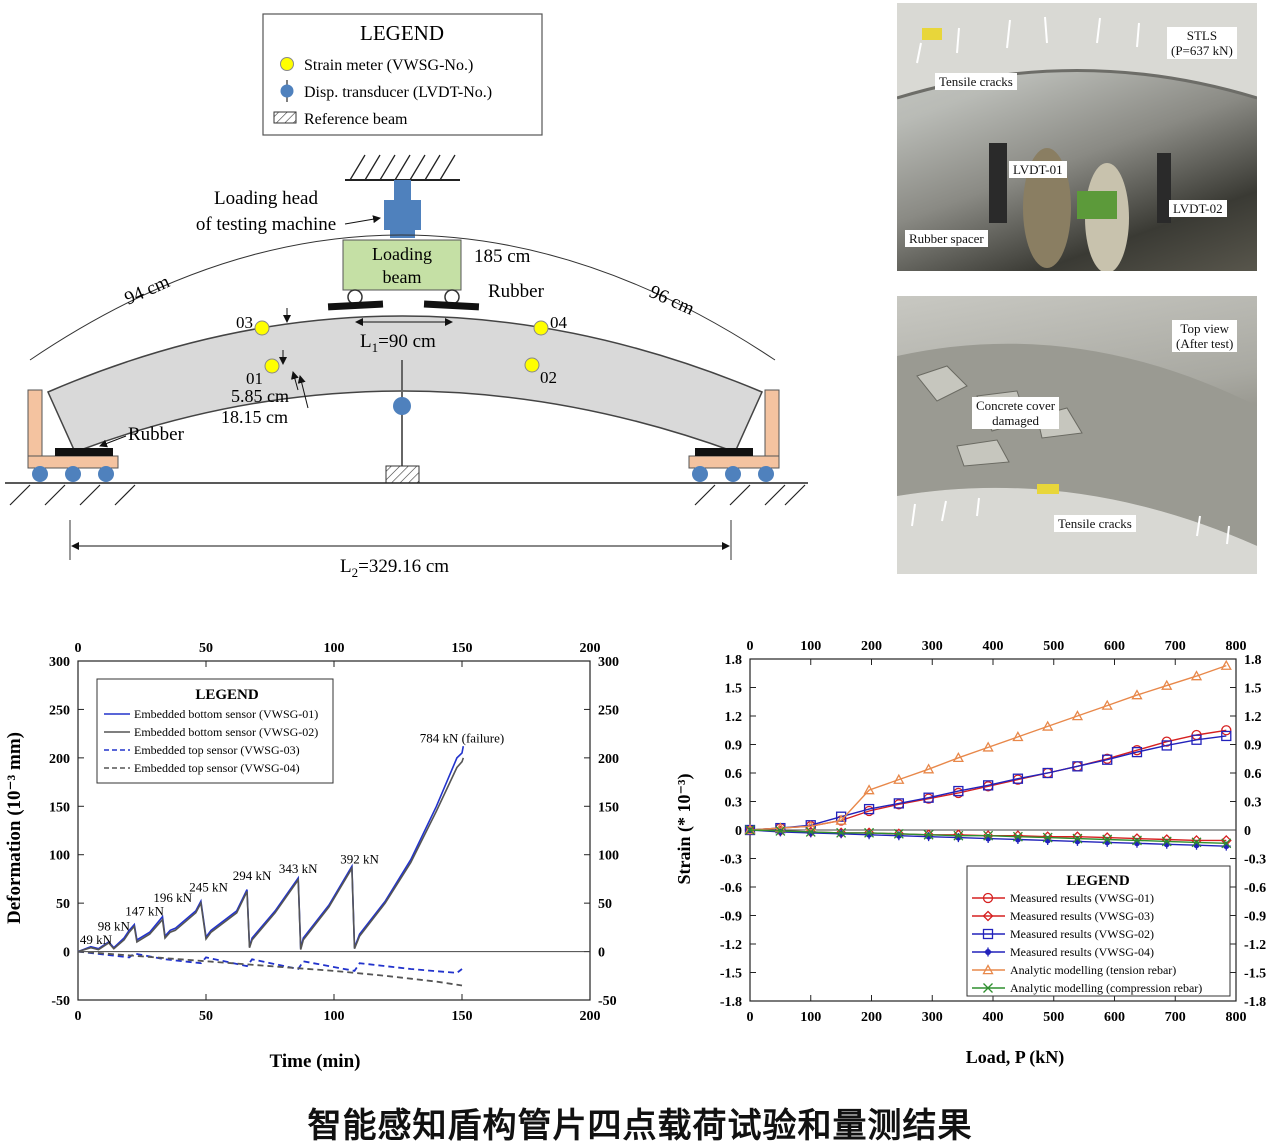 The height and width of the screenshot is (1147, 1280). What do you see at coordinates (734, 435) in the screenshot?
I see `right-support` at bounding box center [734, 435].